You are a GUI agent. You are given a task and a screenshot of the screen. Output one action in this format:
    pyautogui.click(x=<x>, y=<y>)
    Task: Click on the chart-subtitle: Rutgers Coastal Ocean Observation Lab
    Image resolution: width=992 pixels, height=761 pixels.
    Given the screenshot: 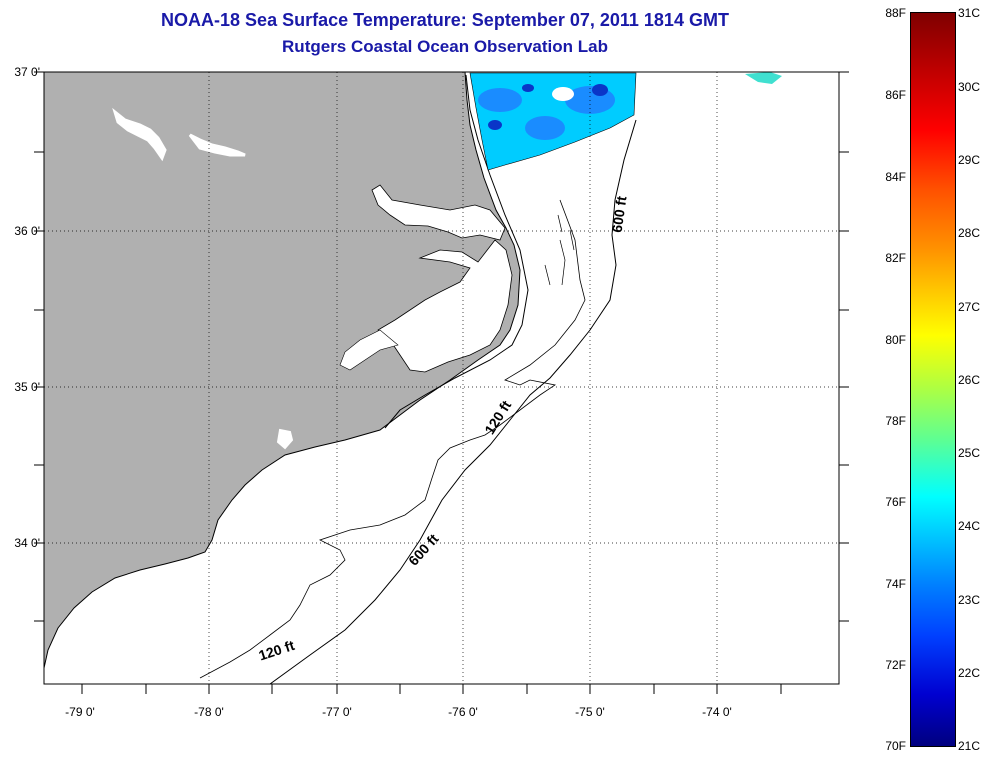 What is the action you would take?
    pyautogui.click(x=445, y=46)
    